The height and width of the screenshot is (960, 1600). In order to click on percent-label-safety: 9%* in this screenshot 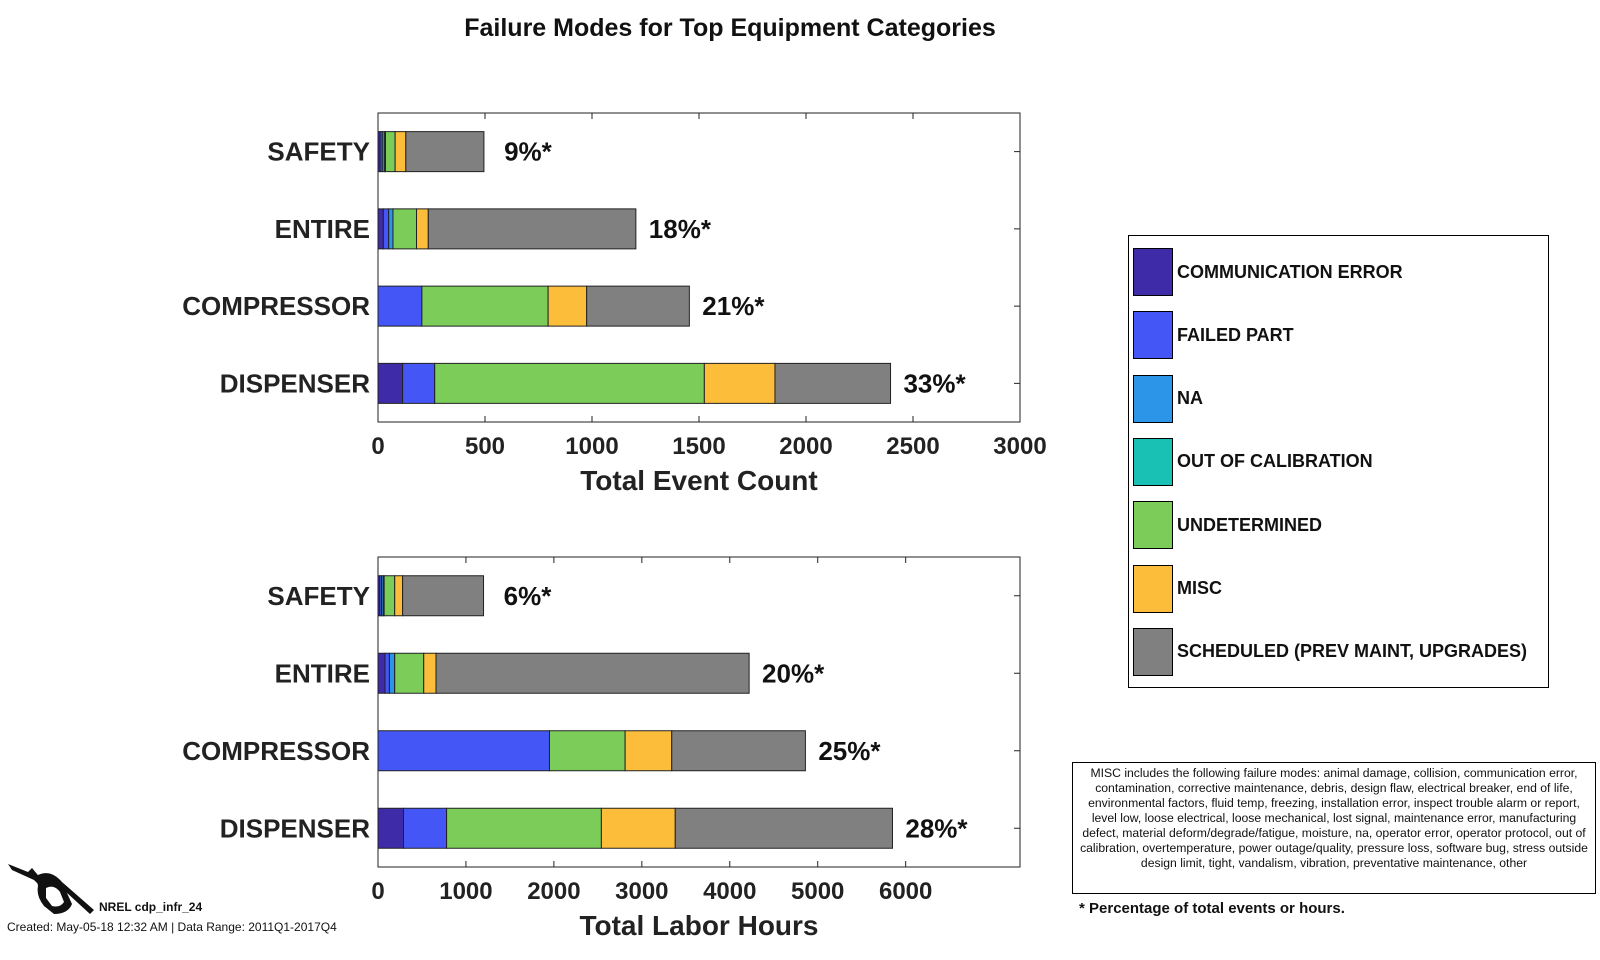, I will do `click(528, 152)`.